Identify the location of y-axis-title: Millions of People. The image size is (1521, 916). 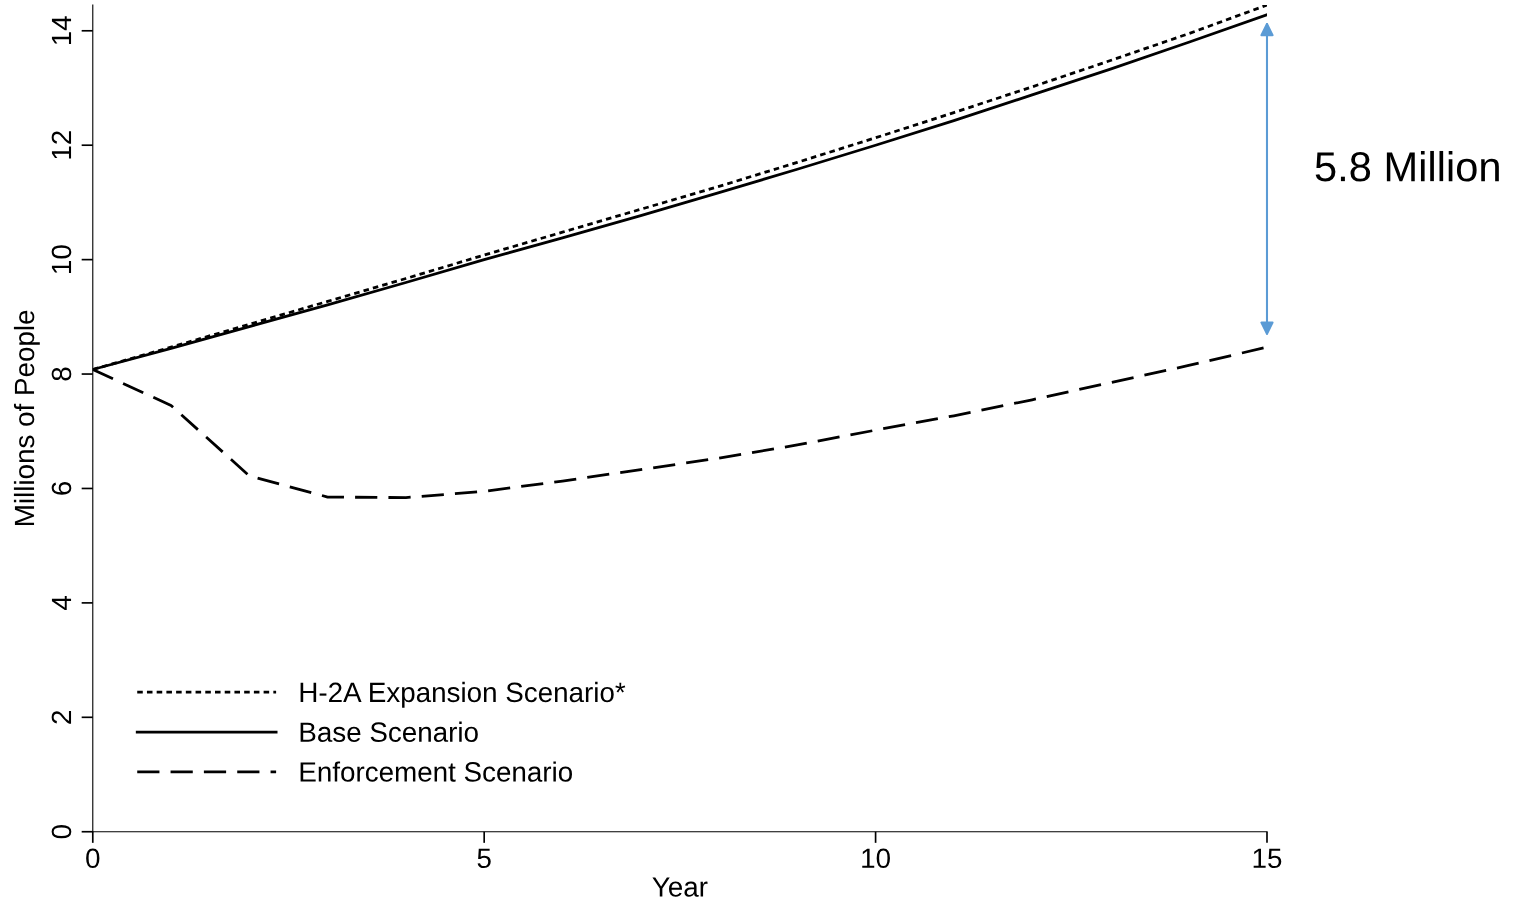
(26, 417).